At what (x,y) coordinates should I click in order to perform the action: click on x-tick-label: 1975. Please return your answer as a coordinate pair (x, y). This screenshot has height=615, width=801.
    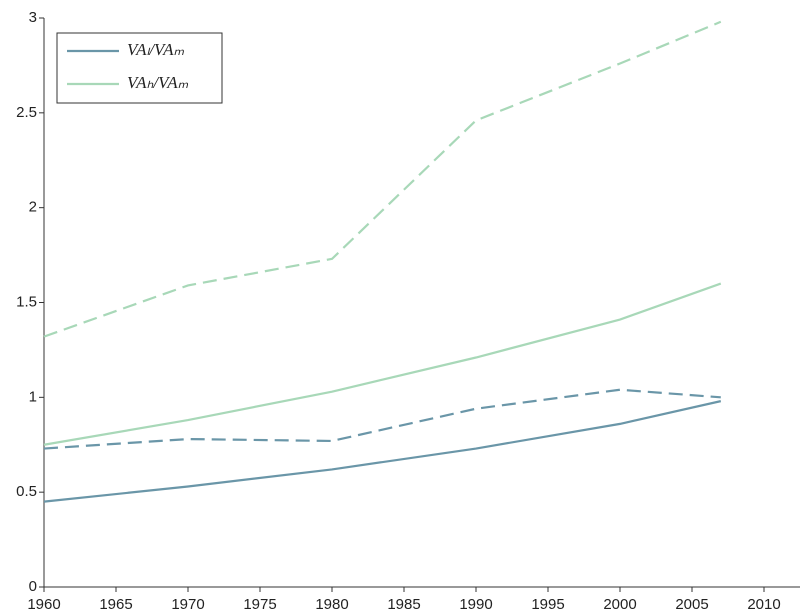
    Looking at the image, I should click on (259, 604).